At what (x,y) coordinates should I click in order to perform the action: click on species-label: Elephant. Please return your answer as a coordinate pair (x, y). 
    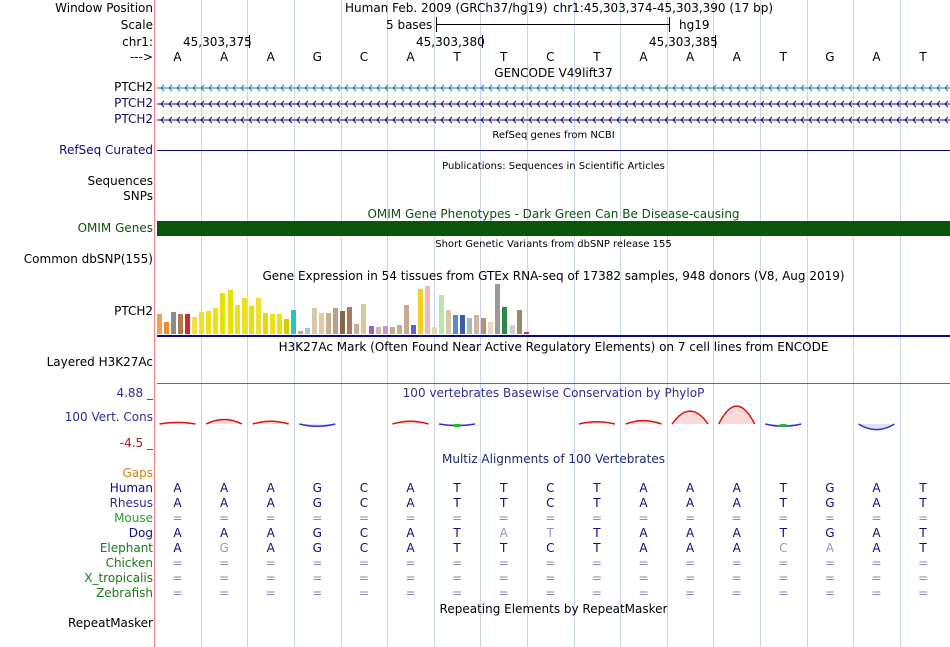
    Looking at the image, I should click on (126, 548).